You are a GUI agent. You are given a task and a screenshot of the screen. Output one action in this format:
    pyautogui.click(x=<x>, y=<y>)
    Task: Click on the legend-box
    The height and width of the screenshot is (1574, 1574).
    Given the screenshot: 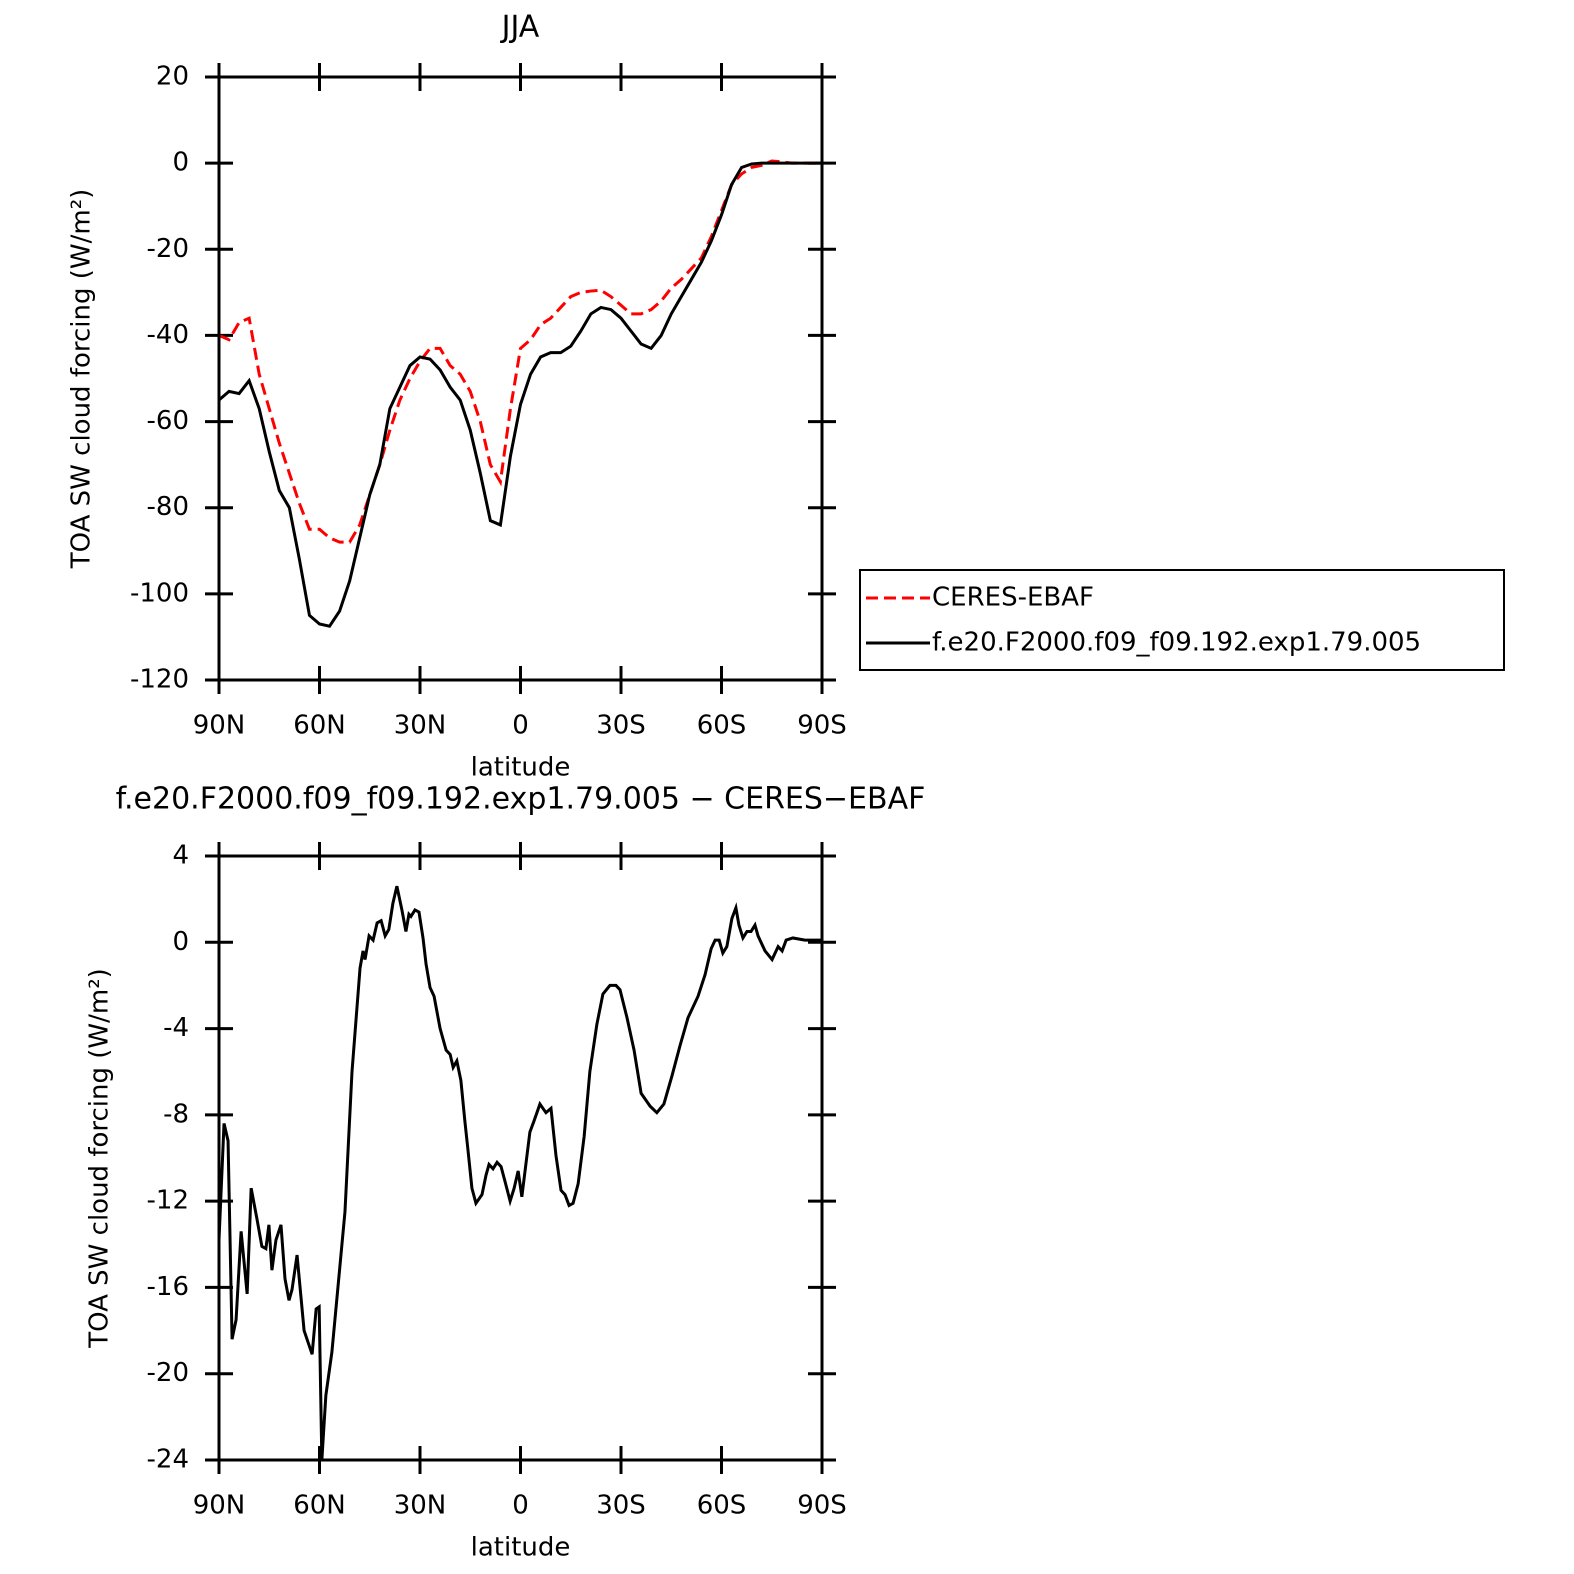 What is the action you would take?
    pyautogui.click(x=1182, y=620)
    